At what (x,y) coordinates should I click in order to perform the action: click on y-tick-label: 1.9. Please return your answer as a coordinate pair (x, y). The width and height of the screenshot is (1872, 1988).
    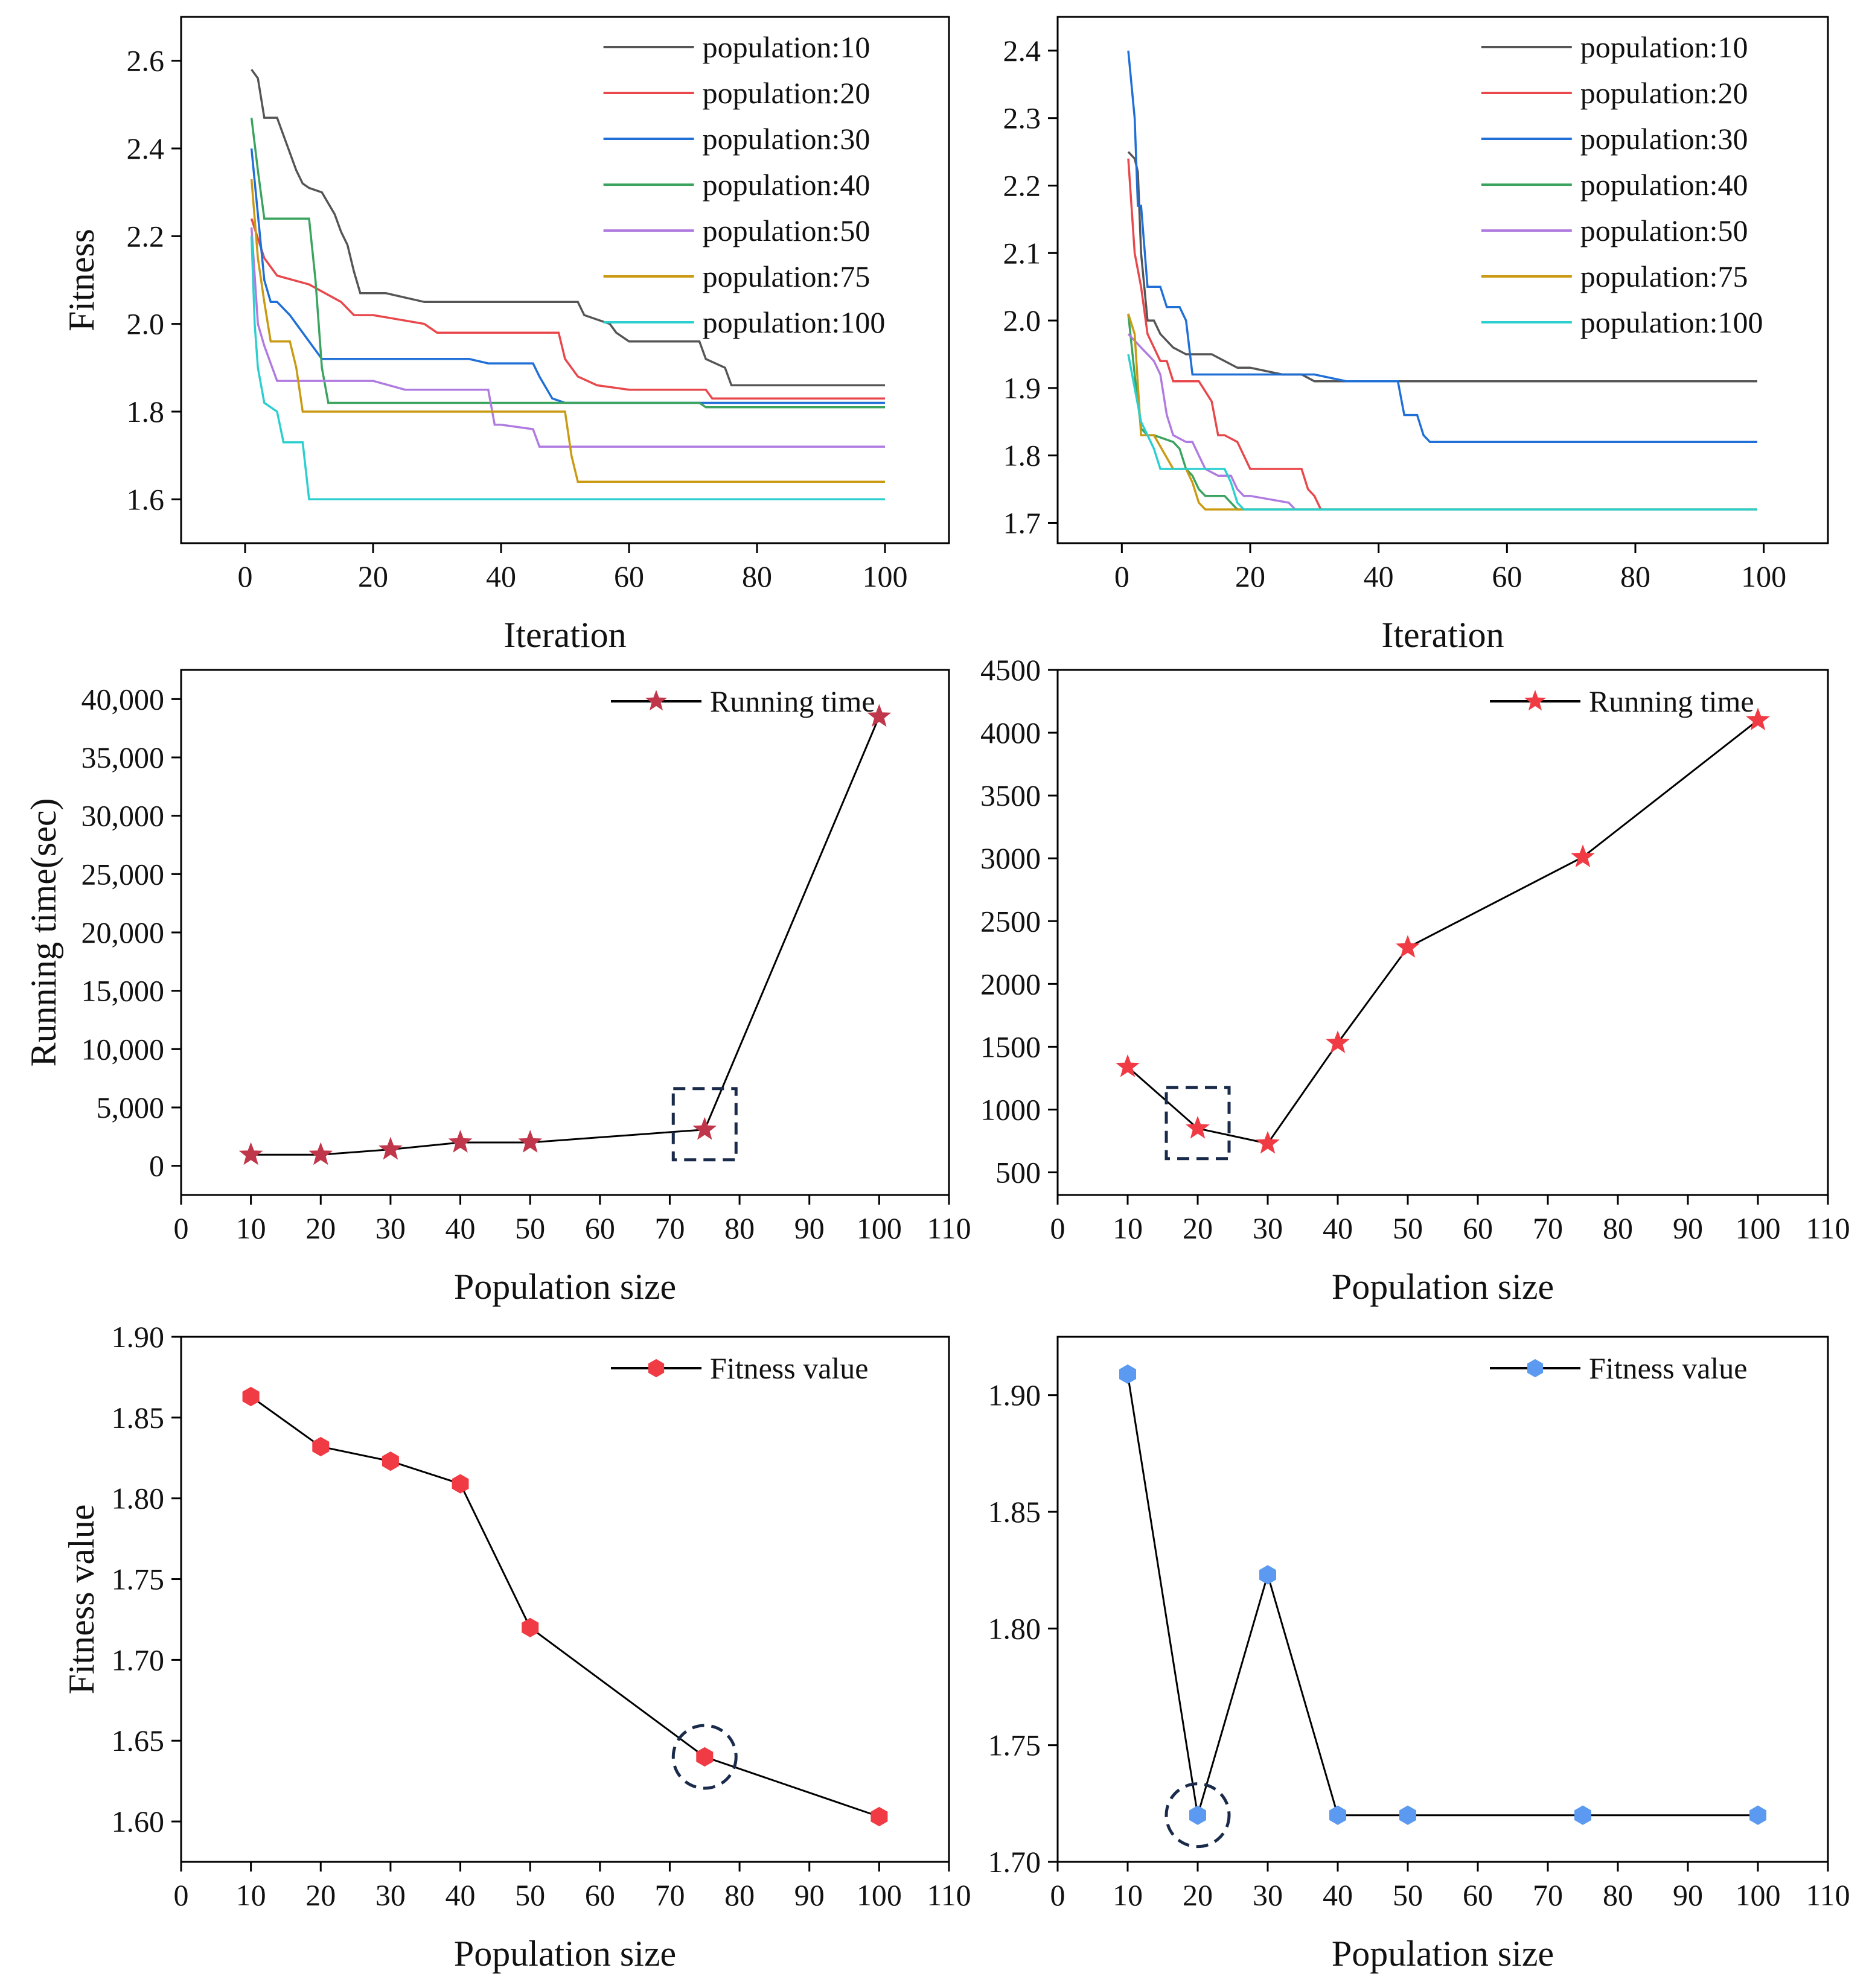
    Looking at the image, I should click on (1022, 388).